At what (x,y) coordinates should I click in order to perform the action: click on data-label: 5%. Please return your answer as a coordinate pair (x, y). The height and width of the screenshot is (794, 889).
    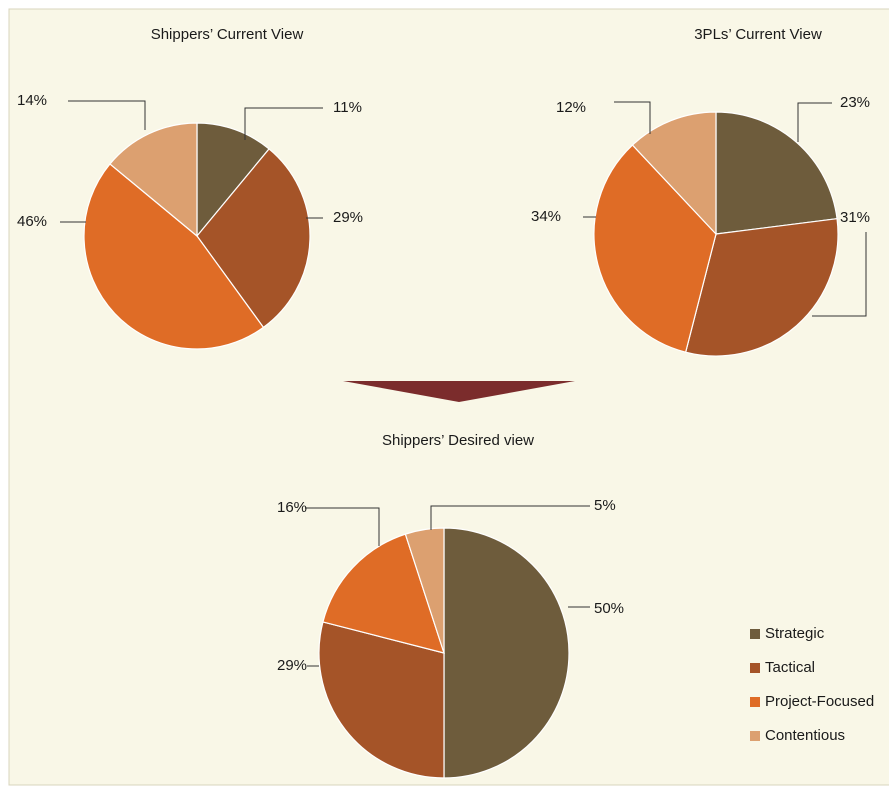
    Looking at the image, I should click on (605, 505).